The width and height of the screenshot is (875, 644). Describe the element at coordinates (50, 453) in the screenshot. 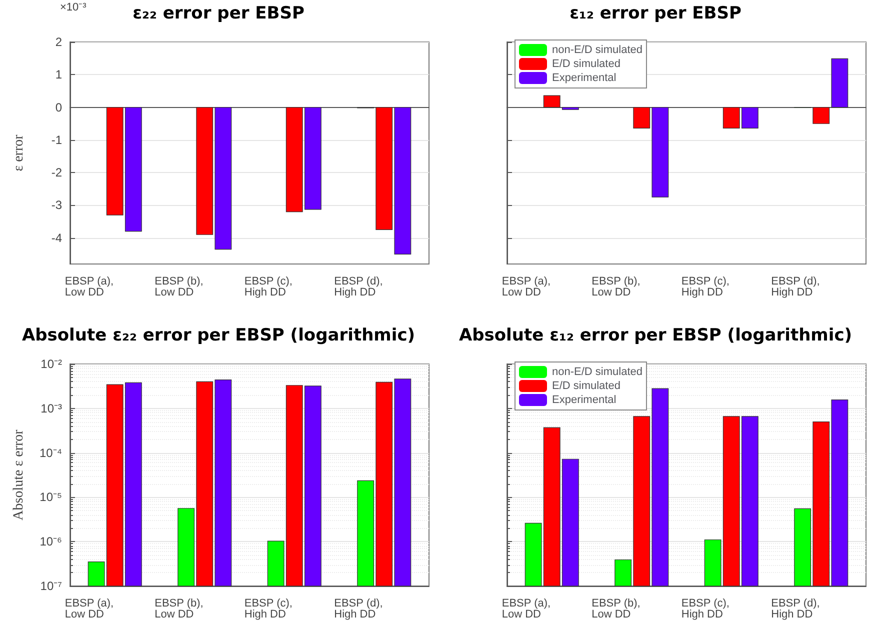

I see `y-tick-label: 10⁻⁴` at that location.